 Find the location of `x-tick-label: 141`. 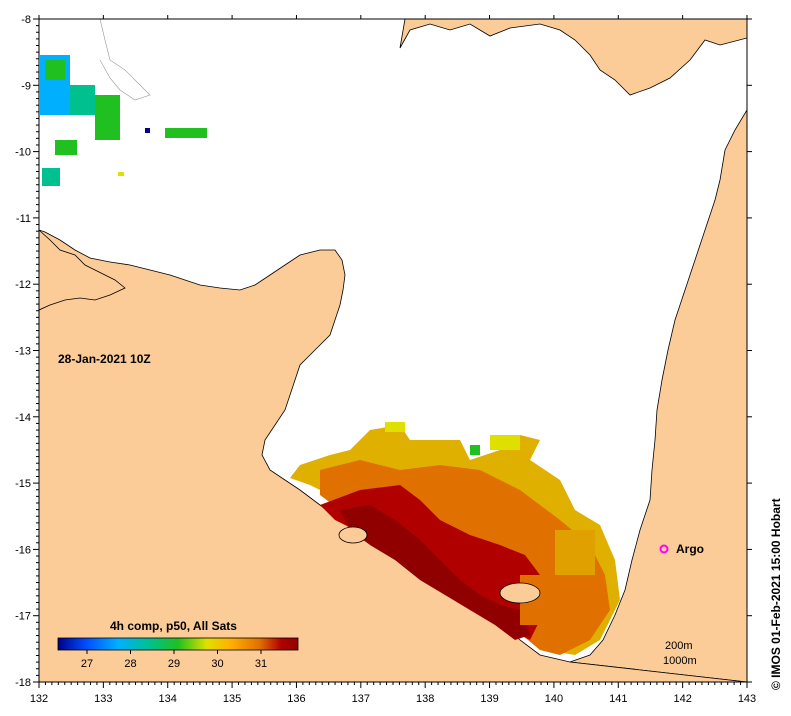

x-tick-label: 141 is located at coordinates (618, 699).